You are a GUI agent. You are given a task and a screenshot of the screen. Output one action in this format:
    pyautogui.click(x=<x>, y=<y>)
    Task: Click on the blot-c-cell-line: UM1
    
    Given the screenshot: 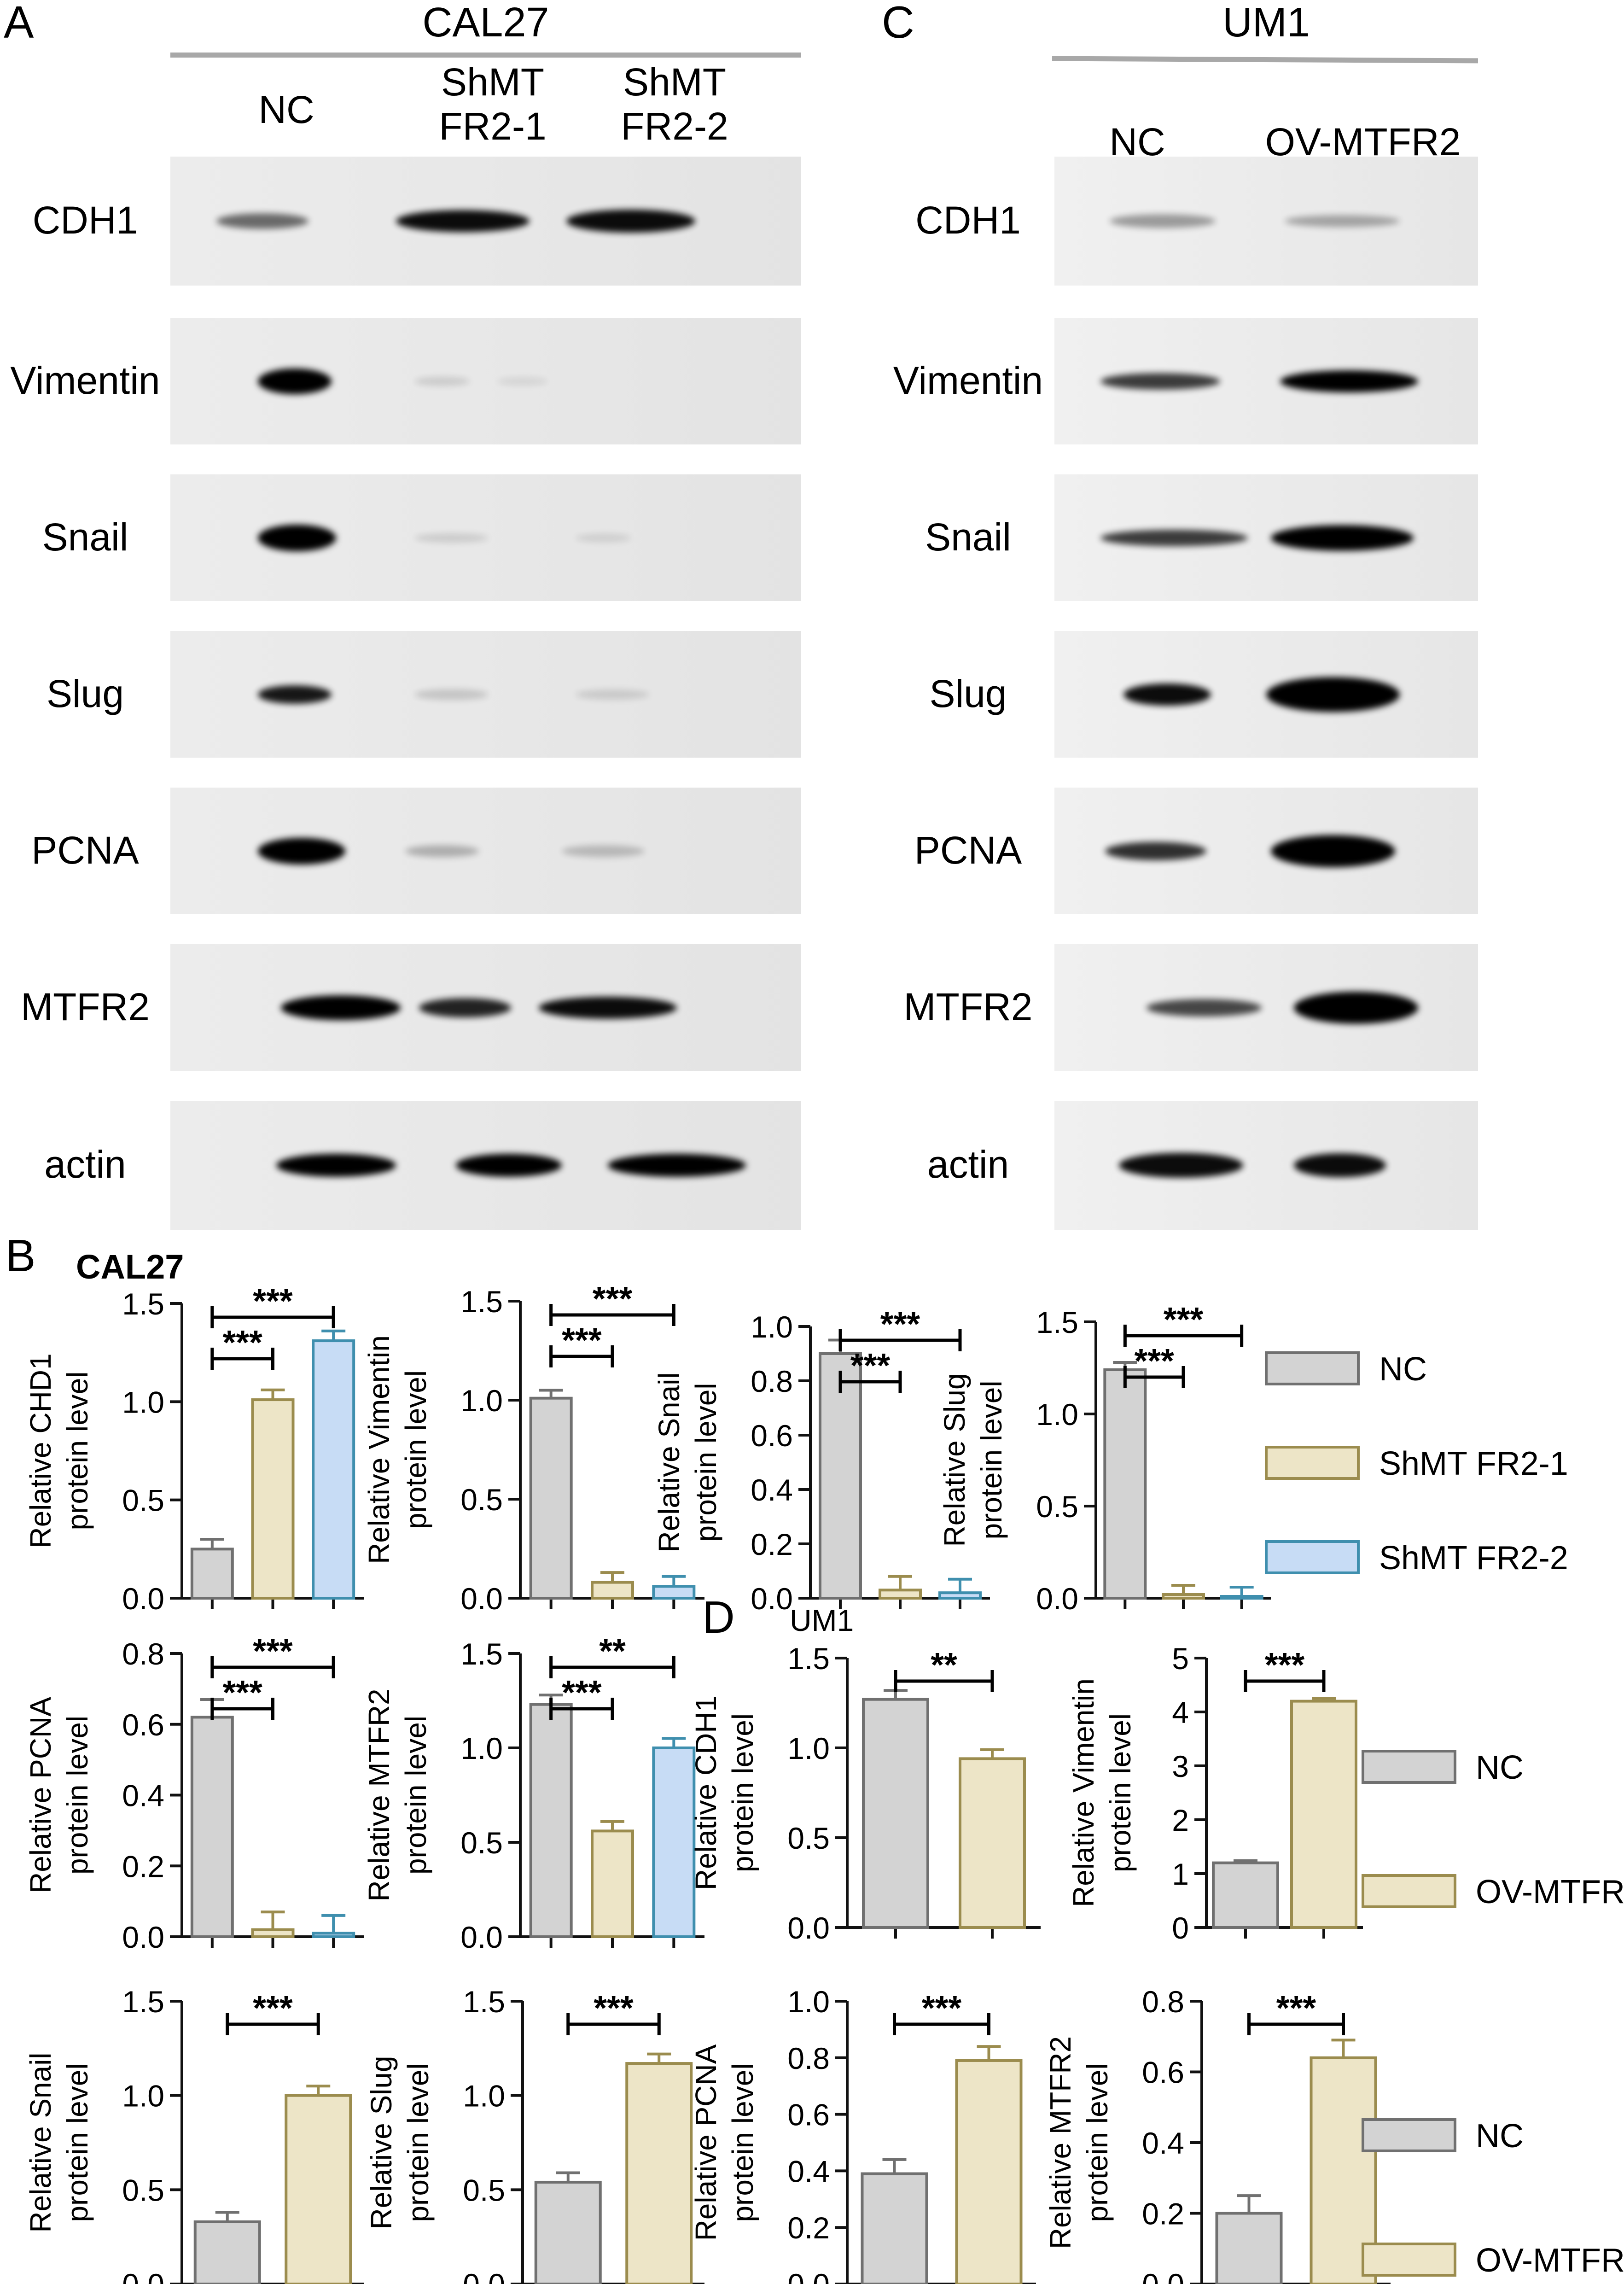 What is the action you would take?
    pyautogui.click(x=1266, y=23)
    